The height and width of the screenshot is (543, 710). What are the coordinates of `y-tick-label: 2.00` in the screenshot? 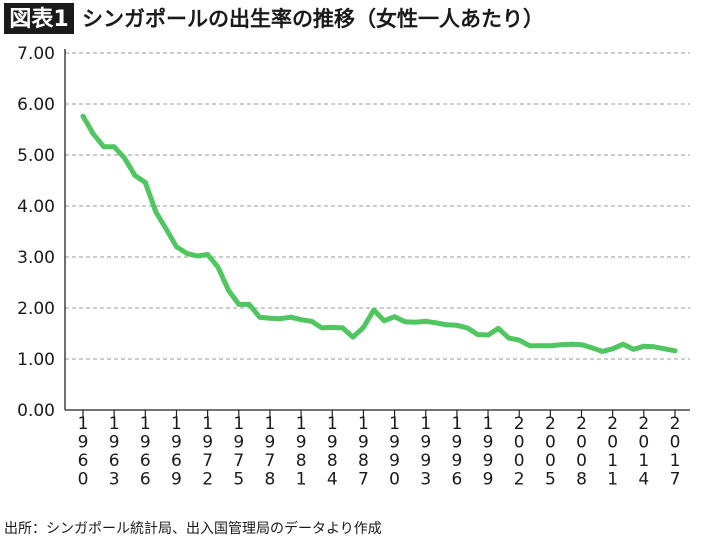 It's located at (36, 309).